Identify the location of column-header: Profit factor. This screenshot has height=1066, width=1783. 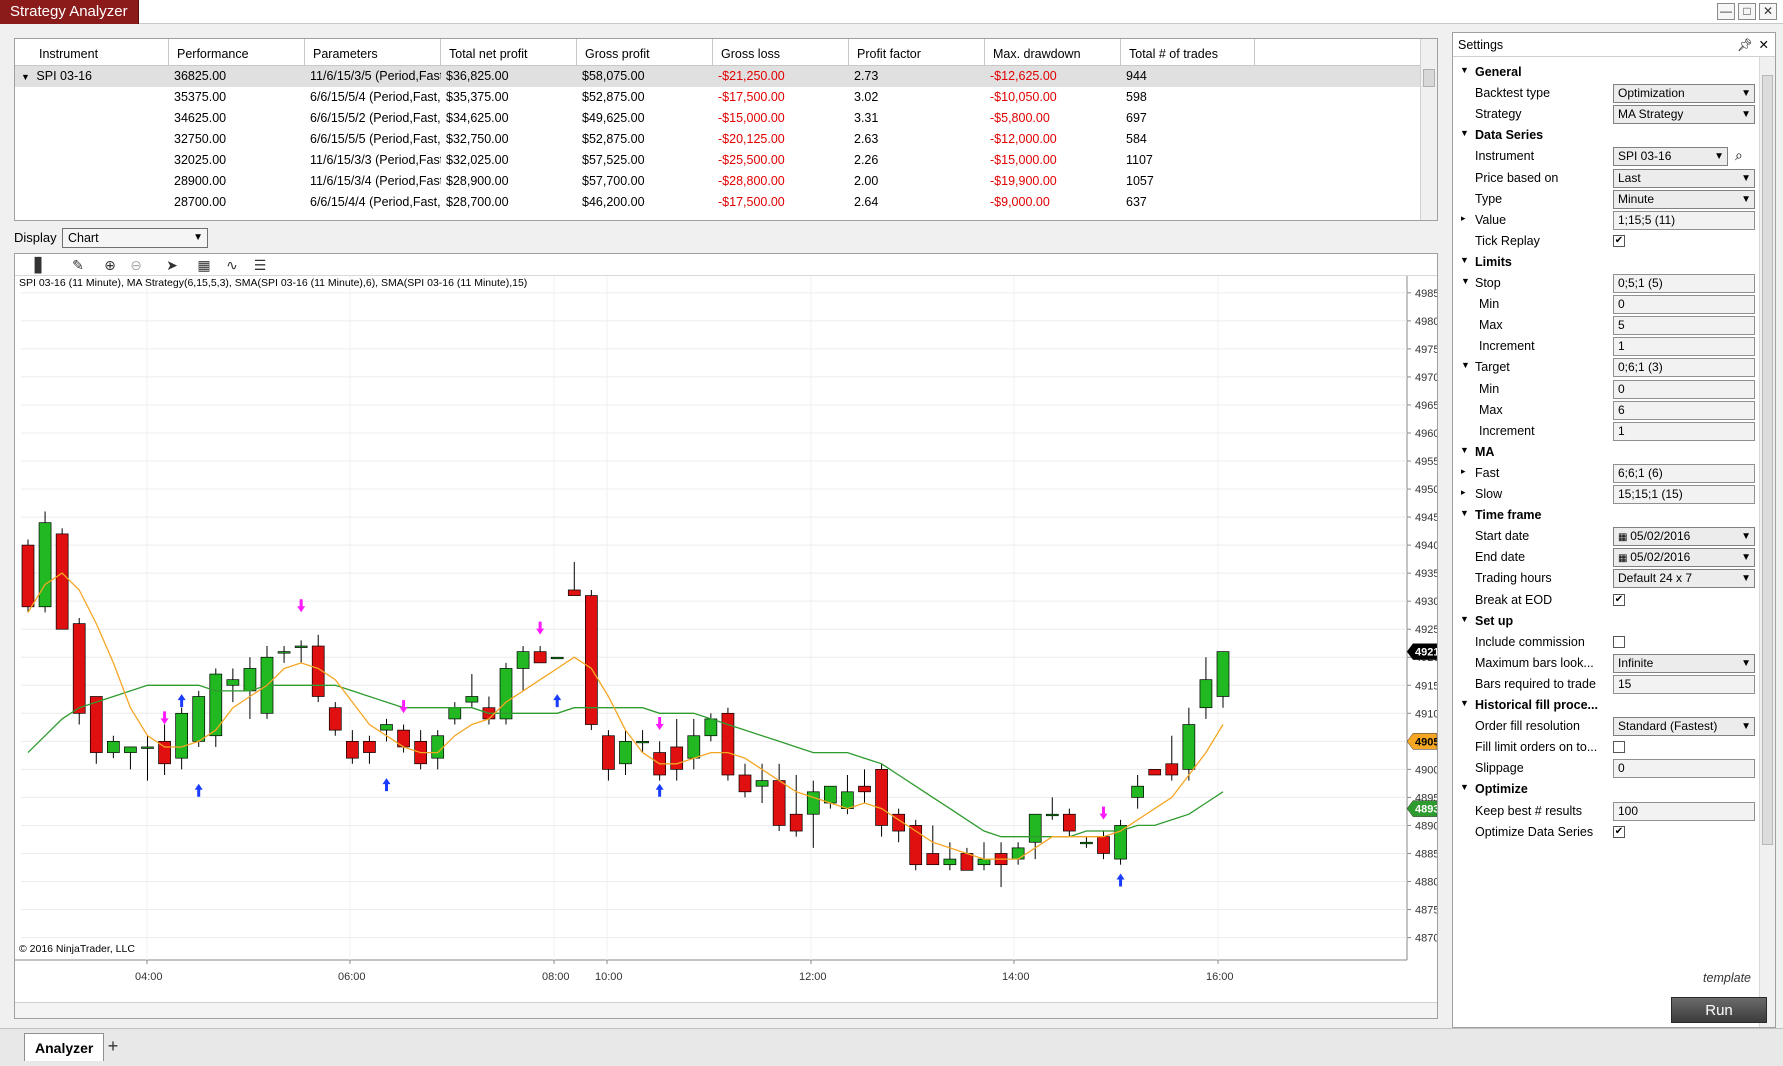
(917, 52).